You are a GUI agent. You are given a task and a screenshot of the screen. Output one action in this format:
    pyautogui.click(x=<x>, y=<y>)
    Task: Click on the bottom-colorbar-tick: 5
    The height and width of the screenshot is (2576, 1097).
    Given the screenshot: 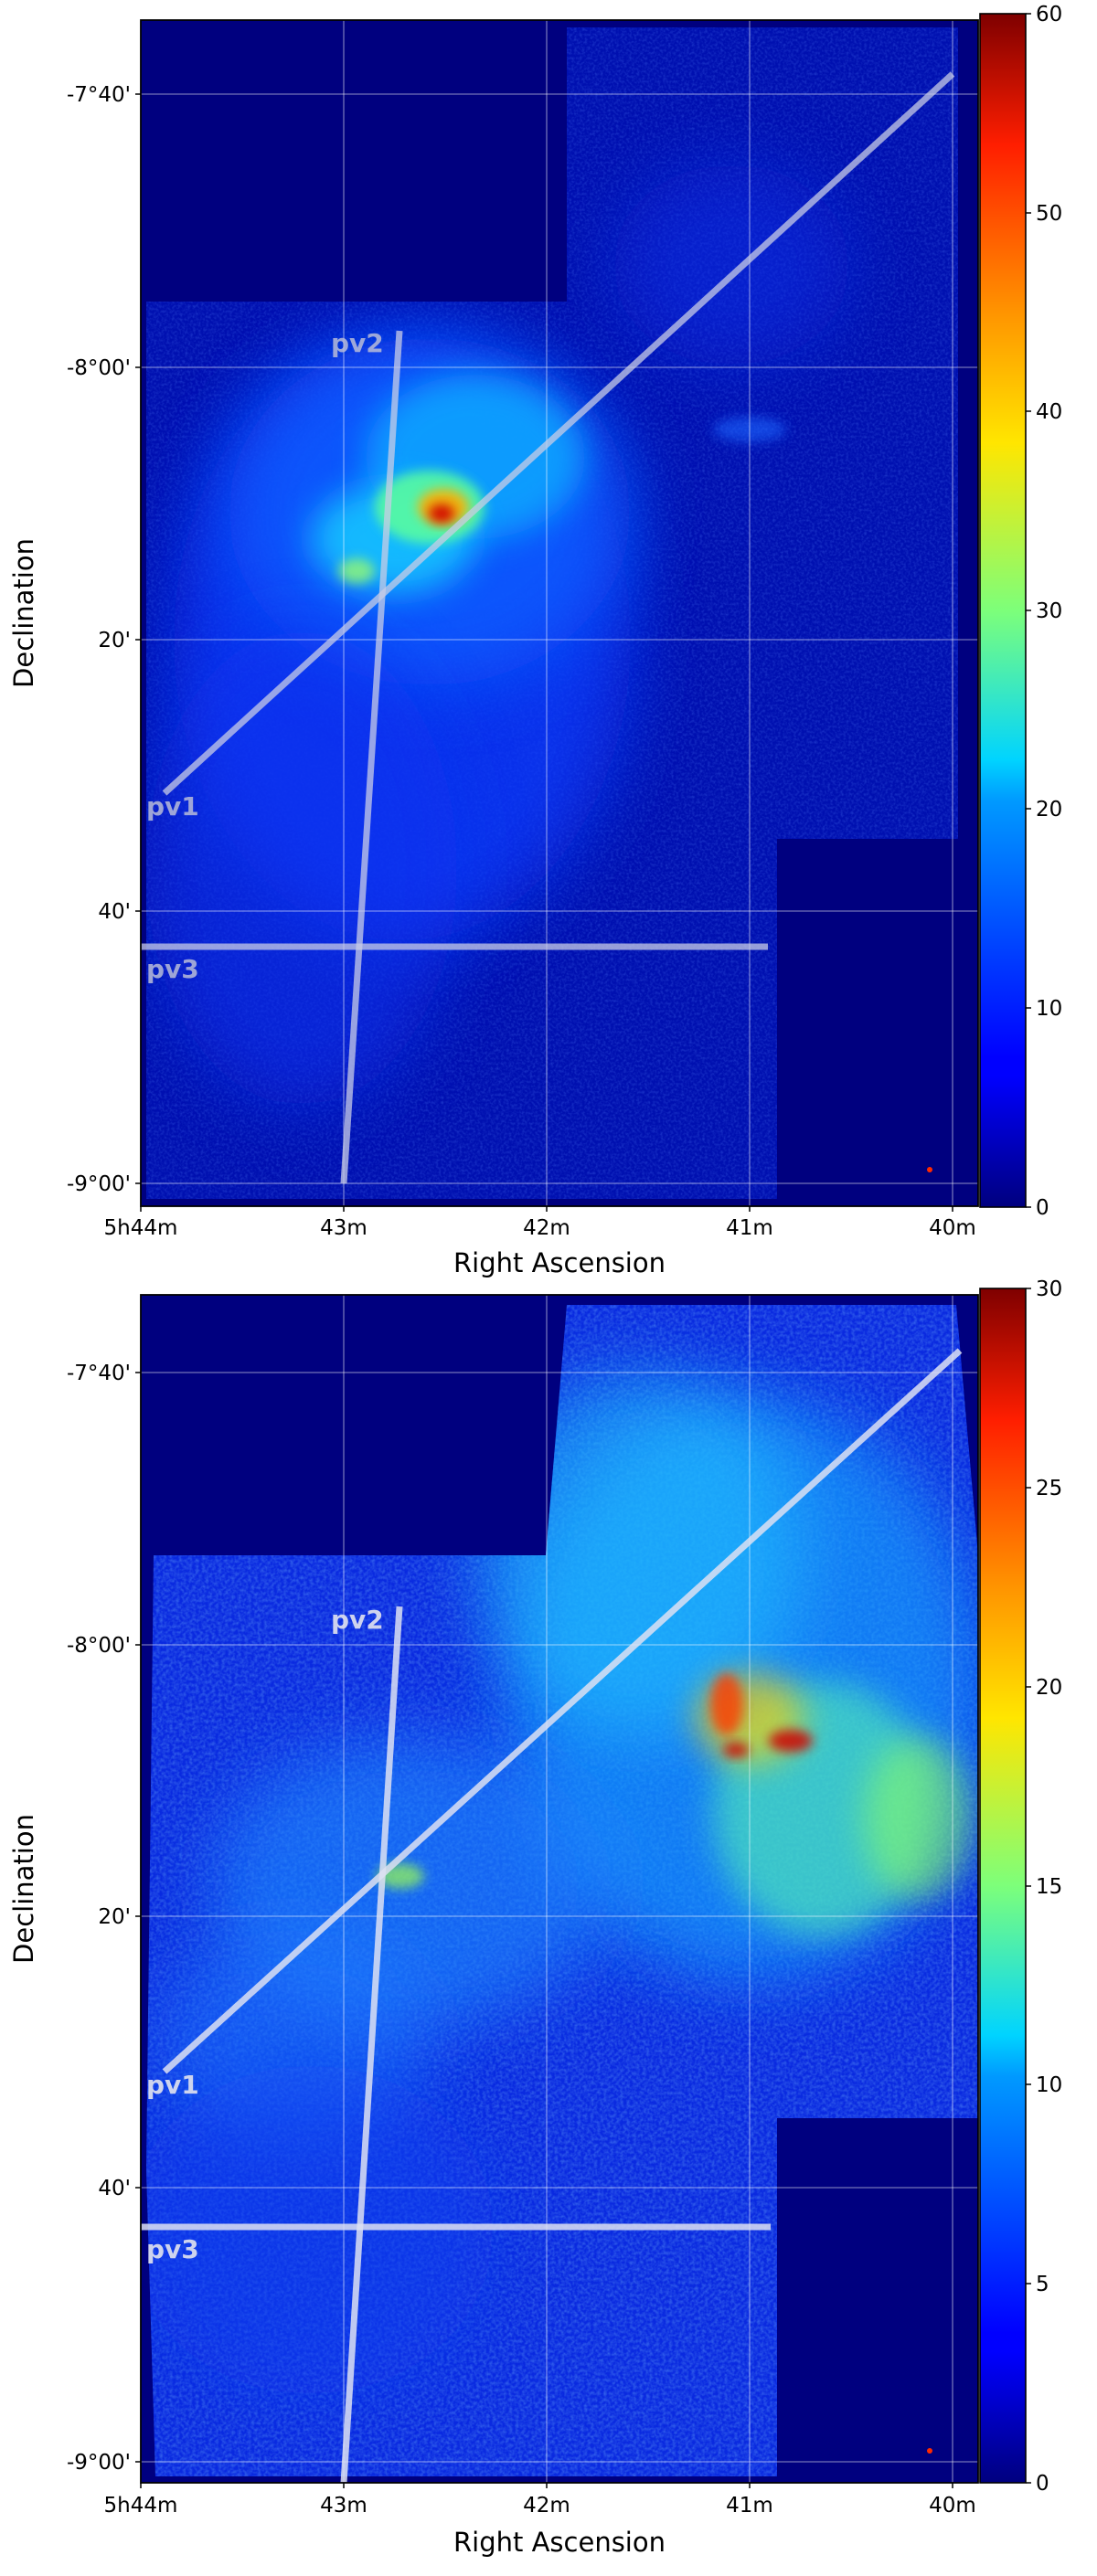 What is the action you would take?
    pyautogui.click(x=1043, y=2284)
    